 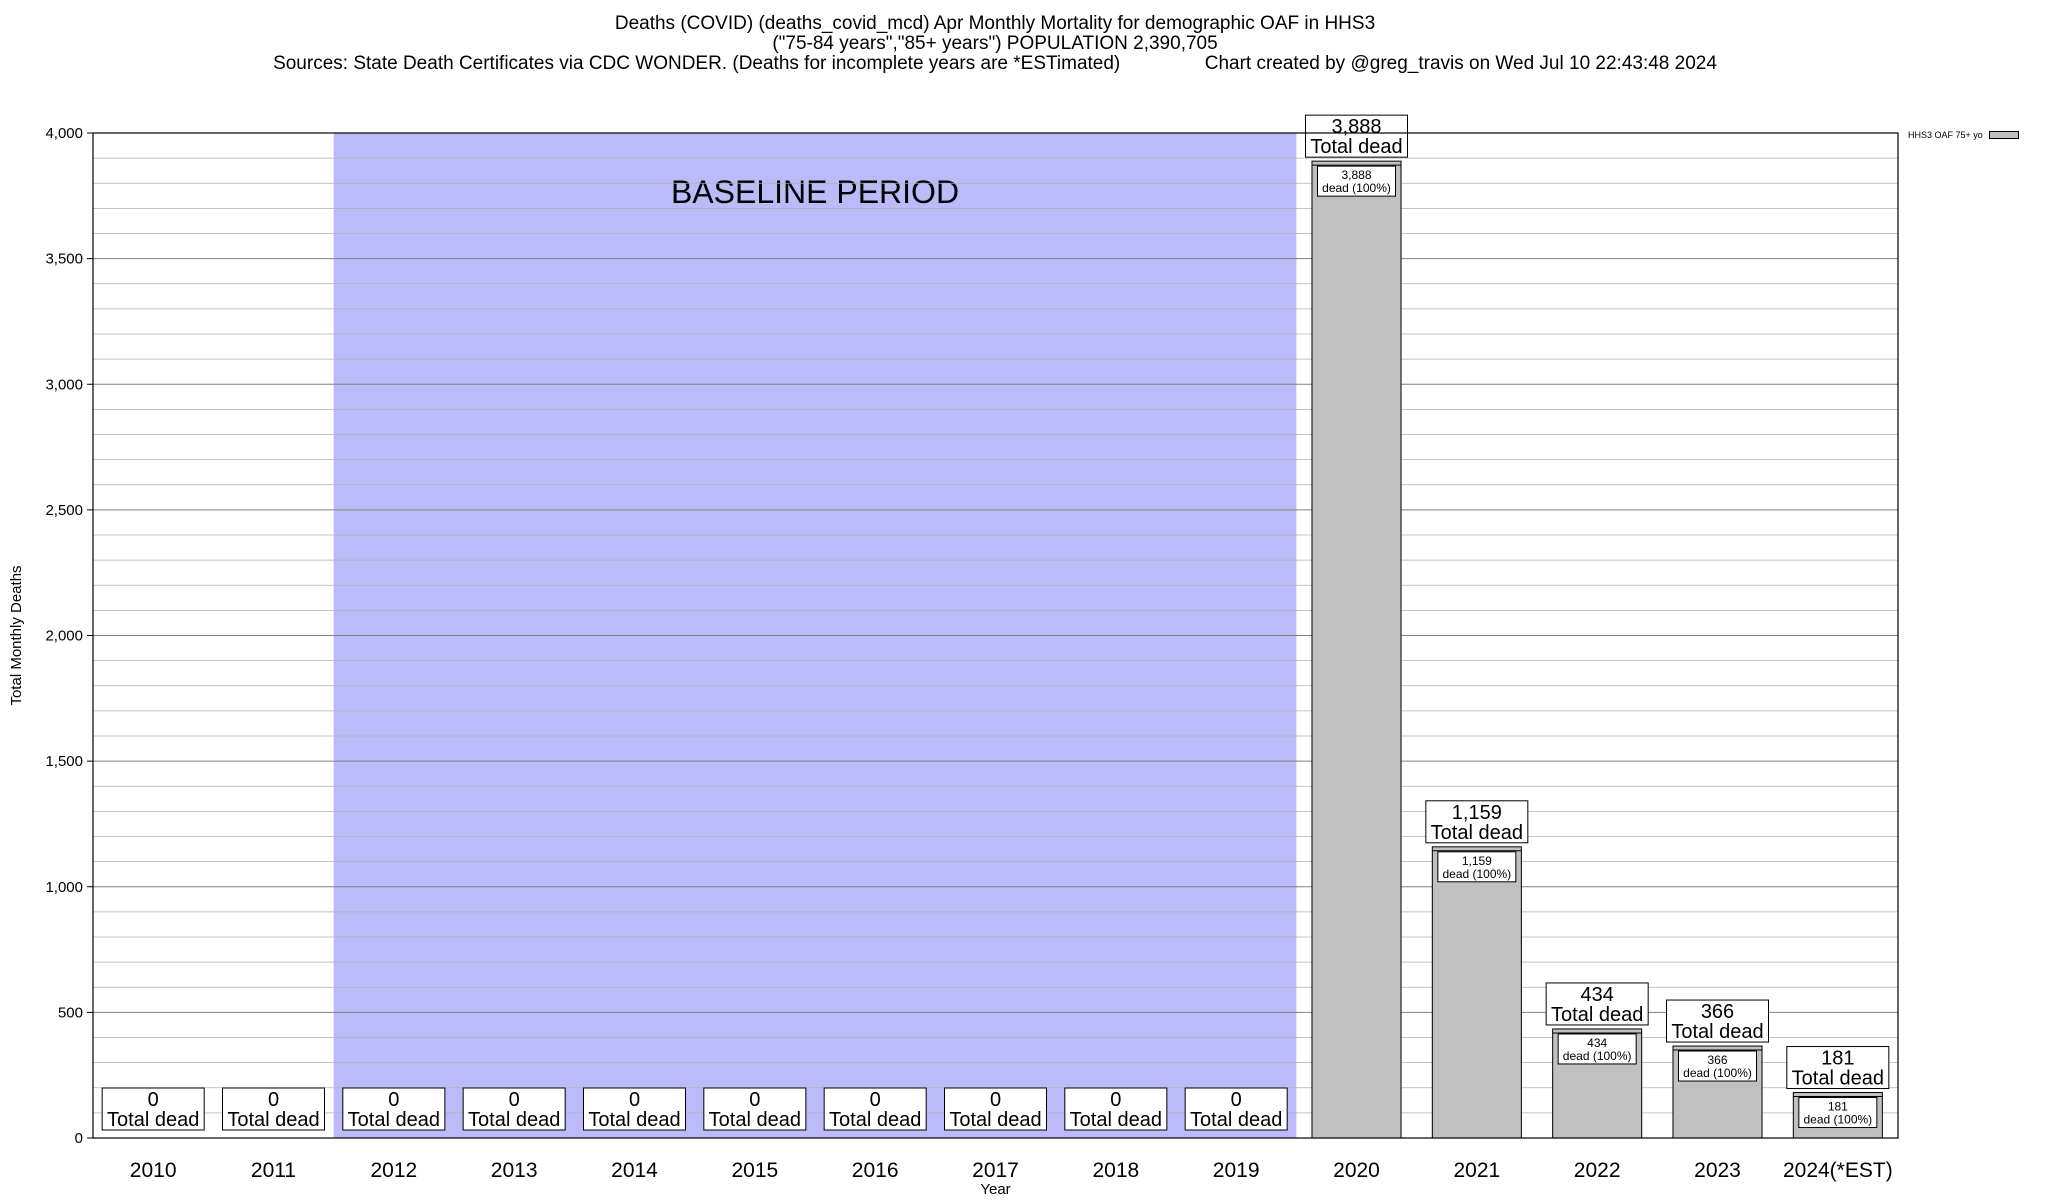 What do you see at coordinates (1837, 1059) in the screenshot?
I see `total-value-label: 181` at bounding box center [1837, 1059].